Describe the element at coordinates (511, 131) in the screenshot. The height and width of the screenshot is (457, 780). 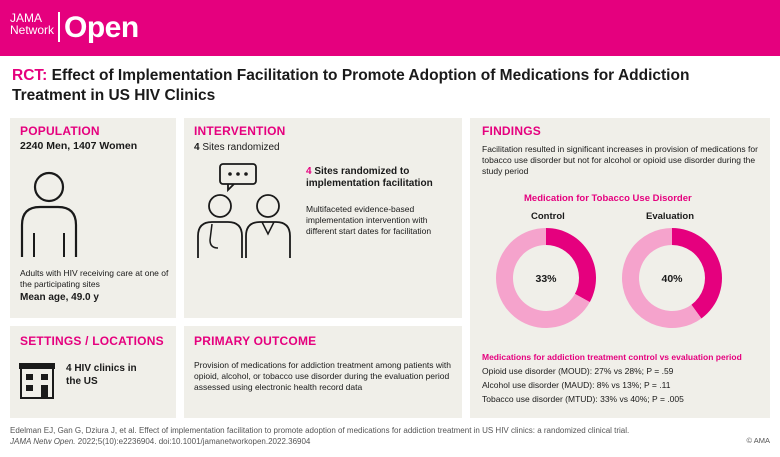
I see `findings-label: FINDINGS` at that location.